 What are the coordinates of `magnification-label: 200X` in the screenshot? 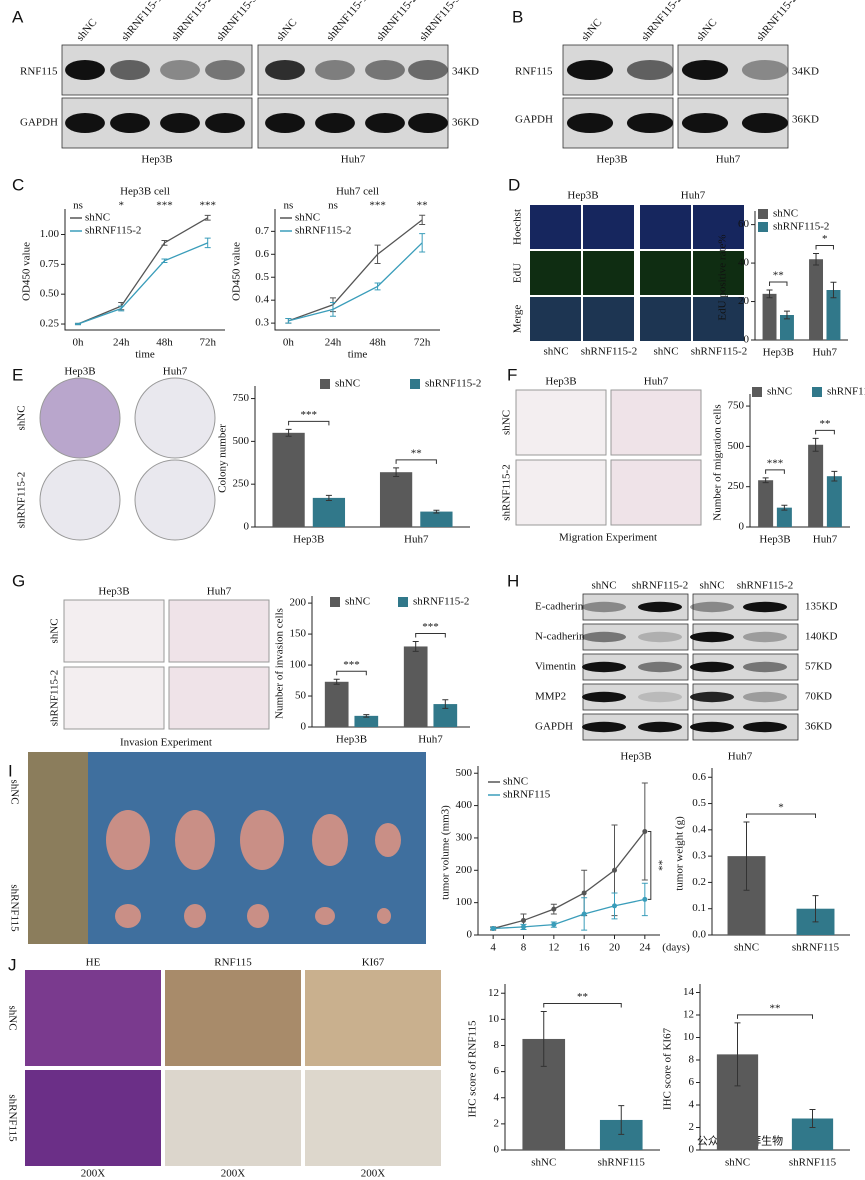 It's located at (93, 1174).